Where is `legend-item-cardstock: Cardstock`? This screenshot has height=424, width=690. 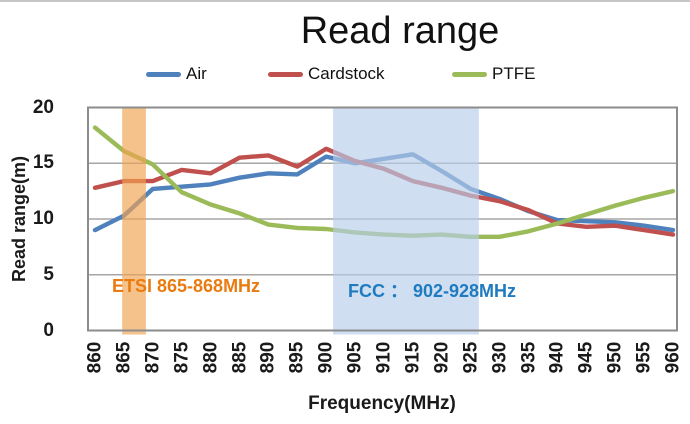
legend-item-cardstock: Cardstock is located at coordinates (326, 73).